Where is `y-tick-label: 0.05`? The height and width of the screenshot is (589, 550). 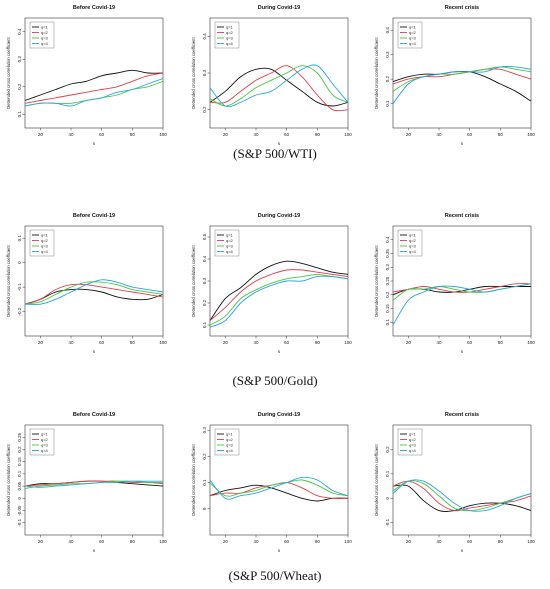 y-tick-label: 0.05 is located at coordinates (19, 485).